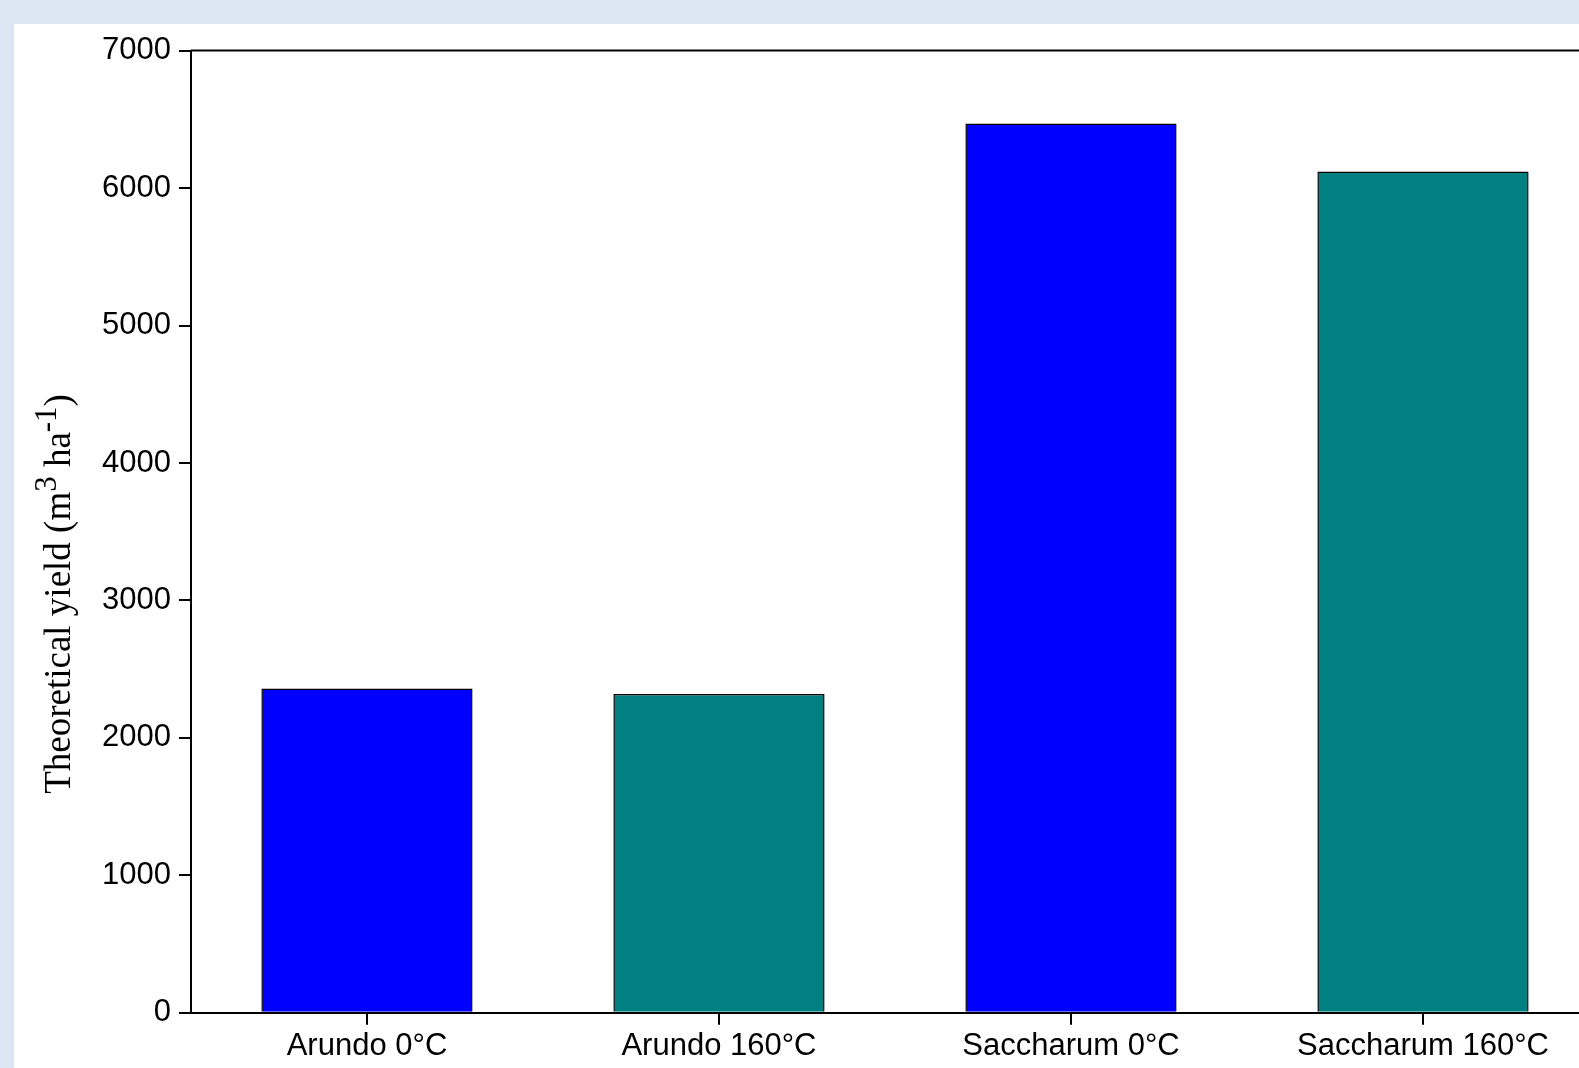 The image size is (1579, 1068). I want to click on x-tick-label: Arundo 0°C, so click(367, 1044).